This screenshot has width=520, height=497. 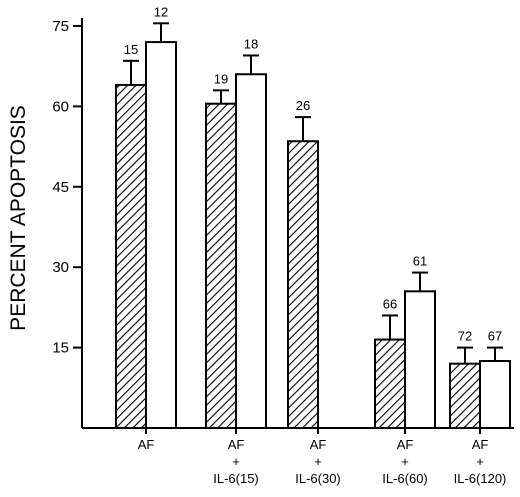 What do you see at coordinates (405, 478) in the screenshot?
I see `category-label: IL-6(60)` at bounding box center [405, 478].